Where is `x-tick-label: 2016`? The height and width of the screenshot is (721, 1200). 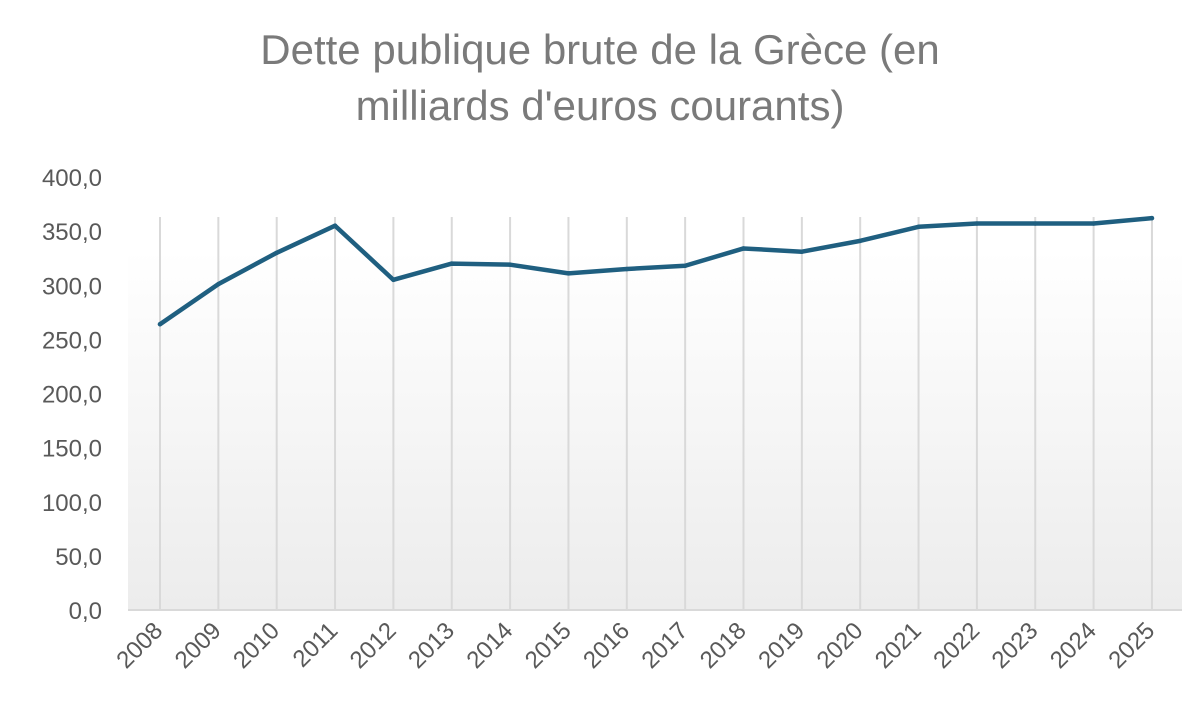
x-tick-label: 2016 is located at coordinates (606, 645).